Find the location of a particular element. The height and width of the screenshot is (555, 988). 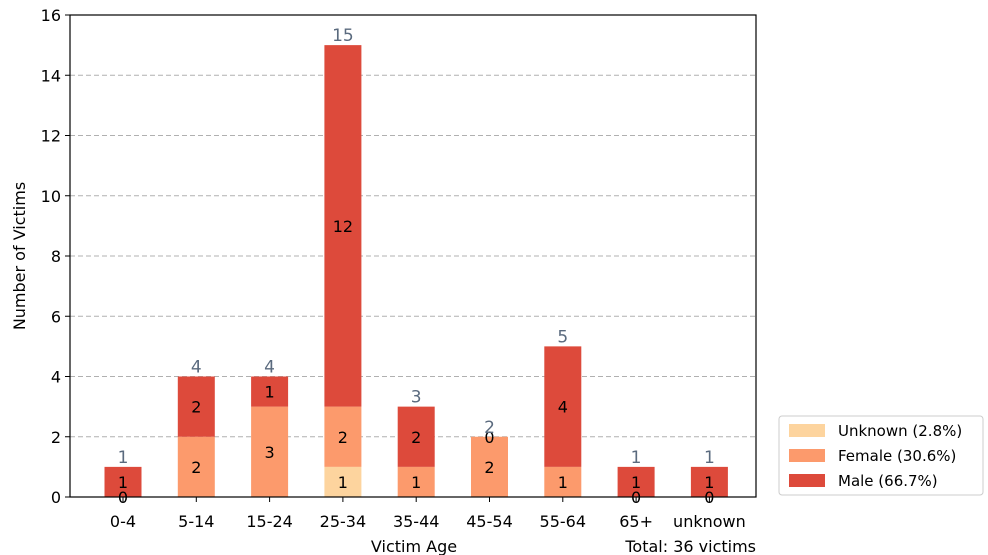

y-axis-label: Number of Victims is located at coordinates (19, 256).